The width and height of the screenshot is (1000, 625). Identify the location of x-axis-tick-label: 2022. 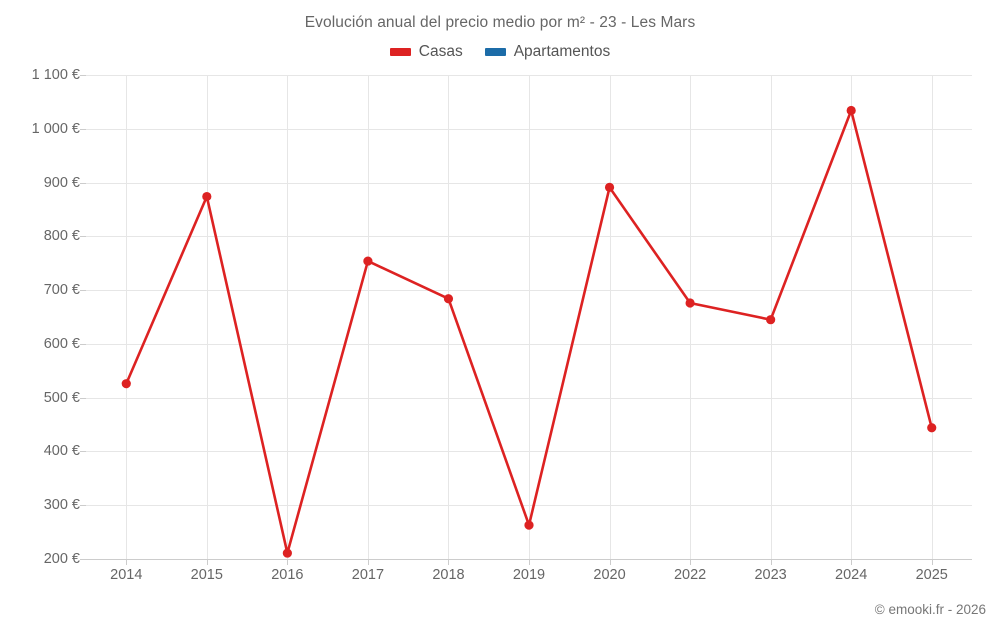
(690, 575).